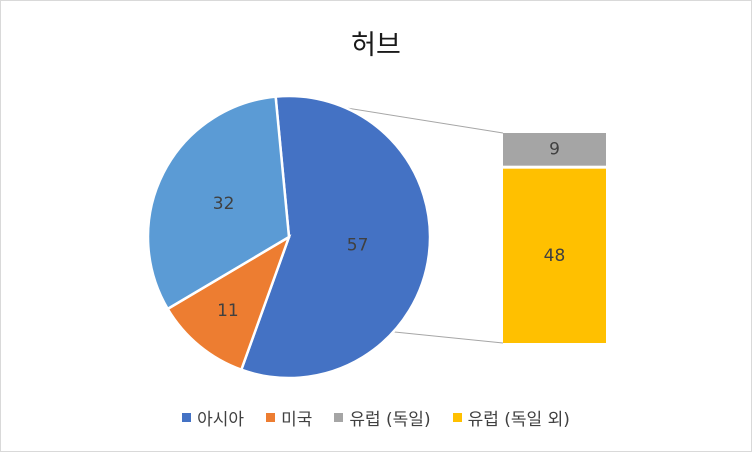  I want to click on legend-item-유럽-독일-외: 유럽 (독일 외), so click(511, 417).